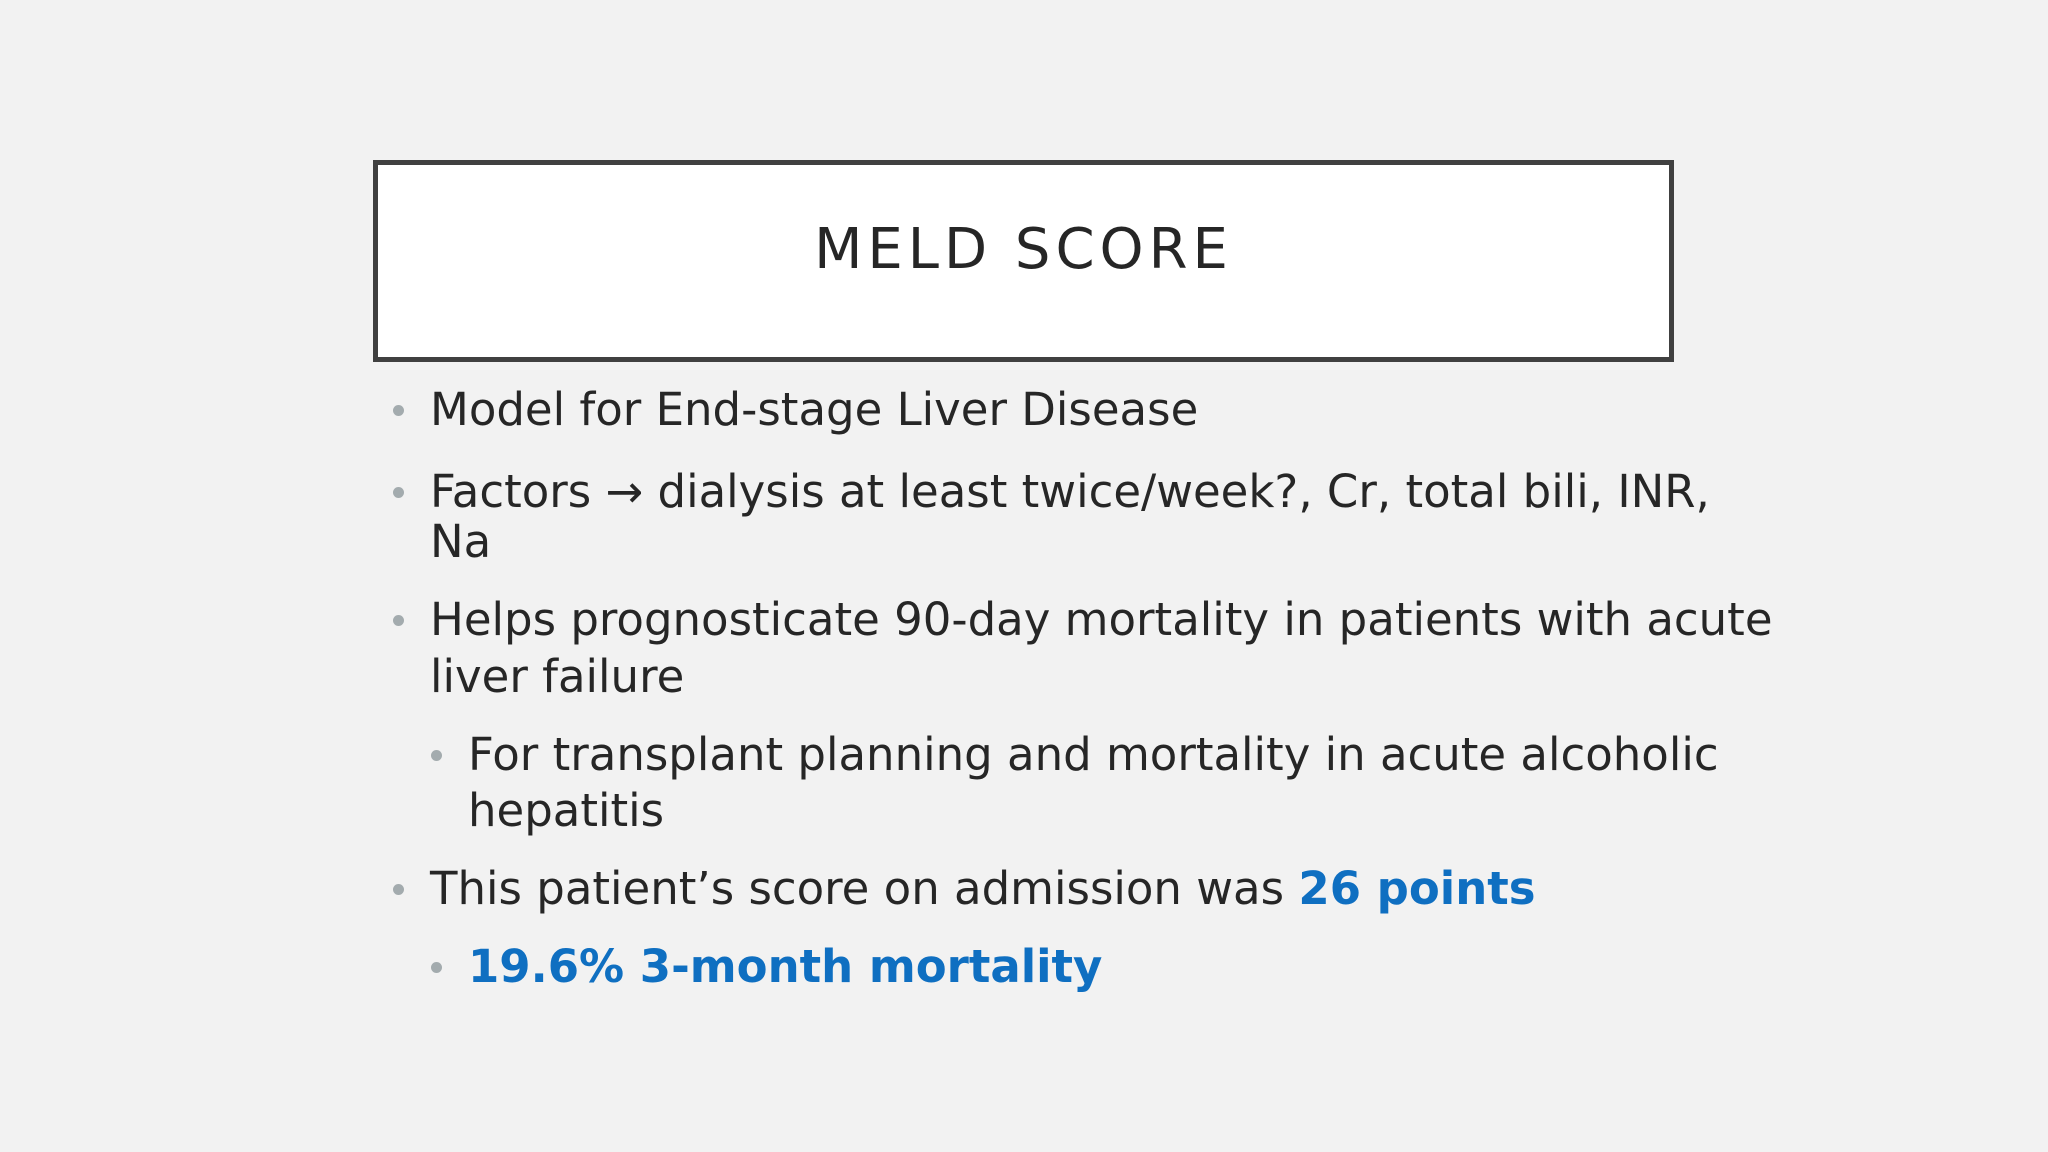  What do you see at coordinates (1023, 249) in the screenshot?
I see `slide-title: MELD SCORE` at bounding box center [1023, 249].